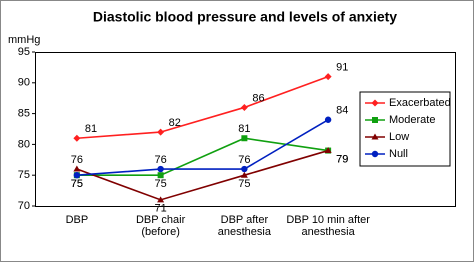  What do you see at coordinates (24, 52) in the screenshot?
I see `y-tick-label: 95` at bounding box center [24, 52].